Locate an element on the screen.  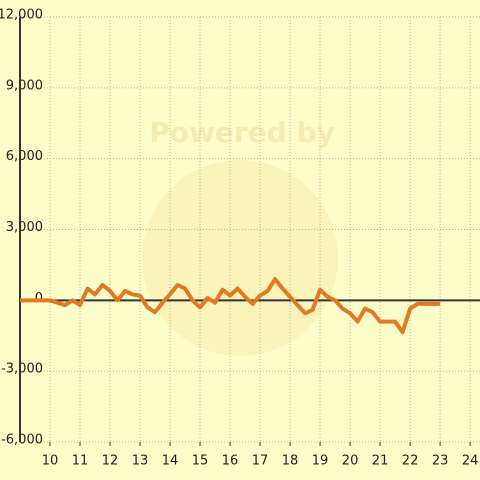
x-tick-label: 10 is located at coordinates (50, 461).